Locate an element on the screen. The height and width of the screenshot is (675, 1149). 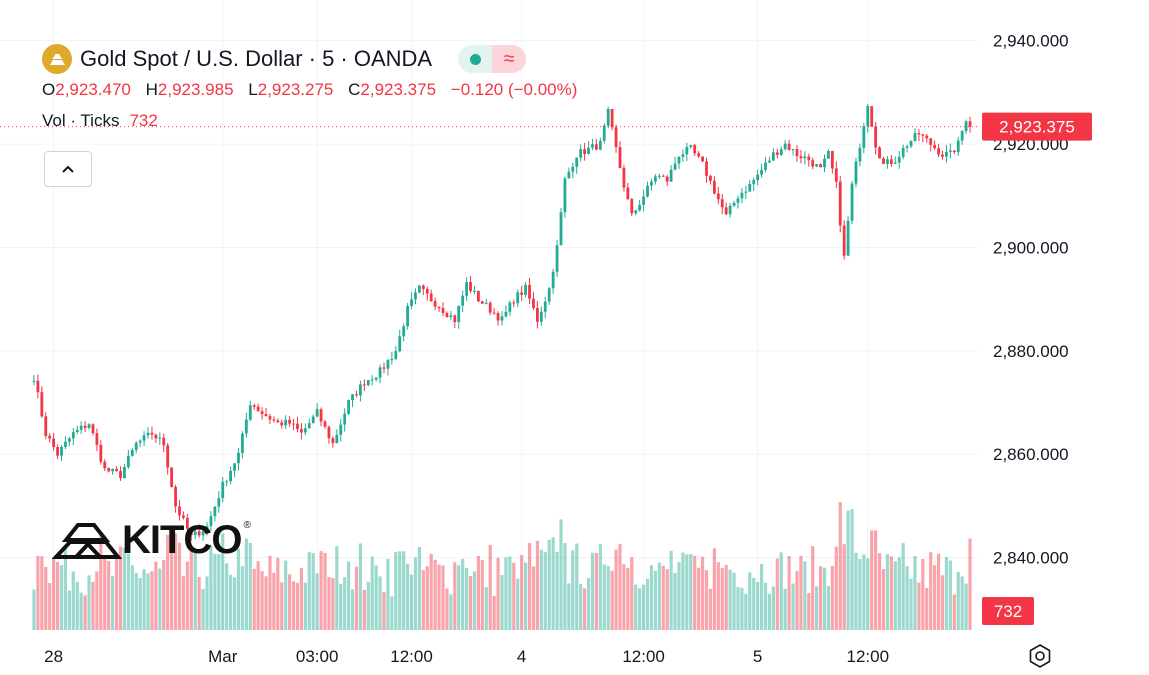
chevron-up-icon is located at coordinates (68, 169).